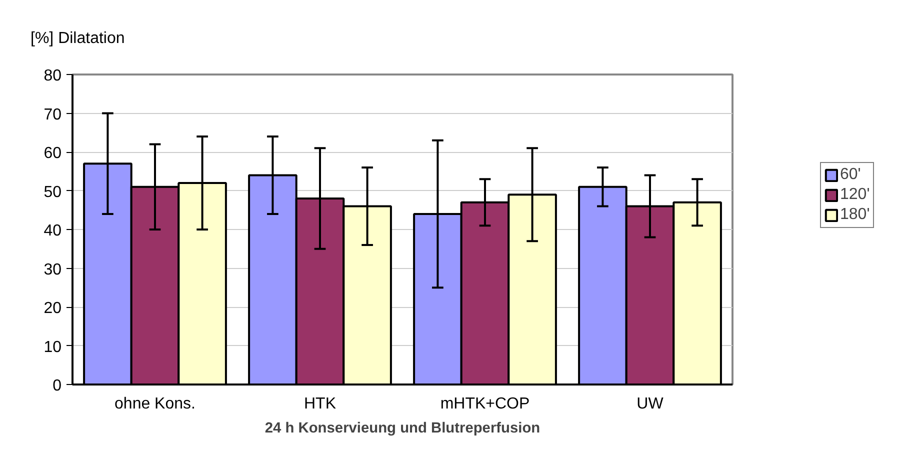 The image size is (907, 473). What do you see at coordinates (320, 404) in the screenshot?
I see `x-tick-label: HTK` at bounding box center [320, 404].